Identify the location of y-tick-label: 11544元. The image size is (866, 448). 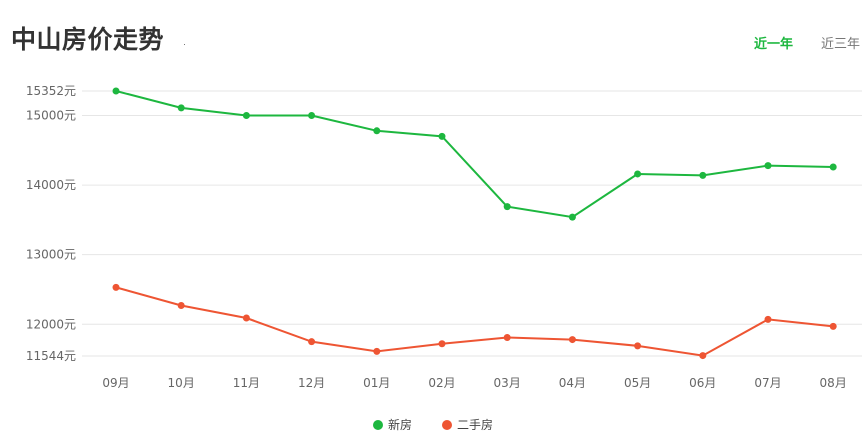
(51, 356).